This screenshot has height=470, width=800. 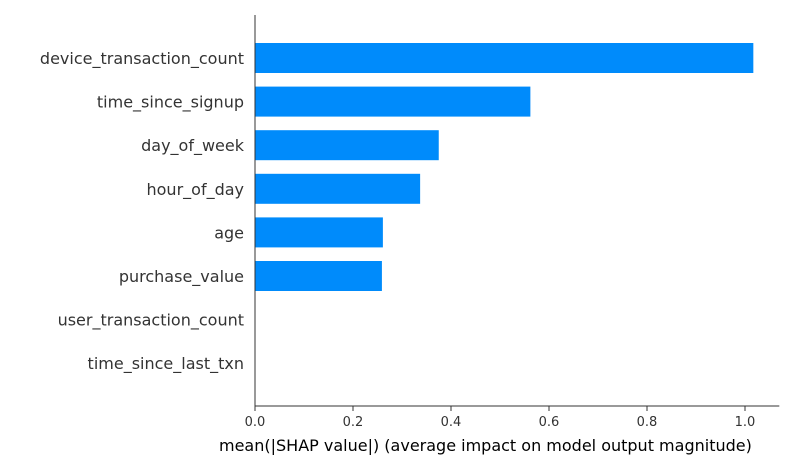 What do you see at coordinates (181, 277) in the screenshot?
I see `feature-label-purchase-value: purchase_value` at bounding box center [181, 277].